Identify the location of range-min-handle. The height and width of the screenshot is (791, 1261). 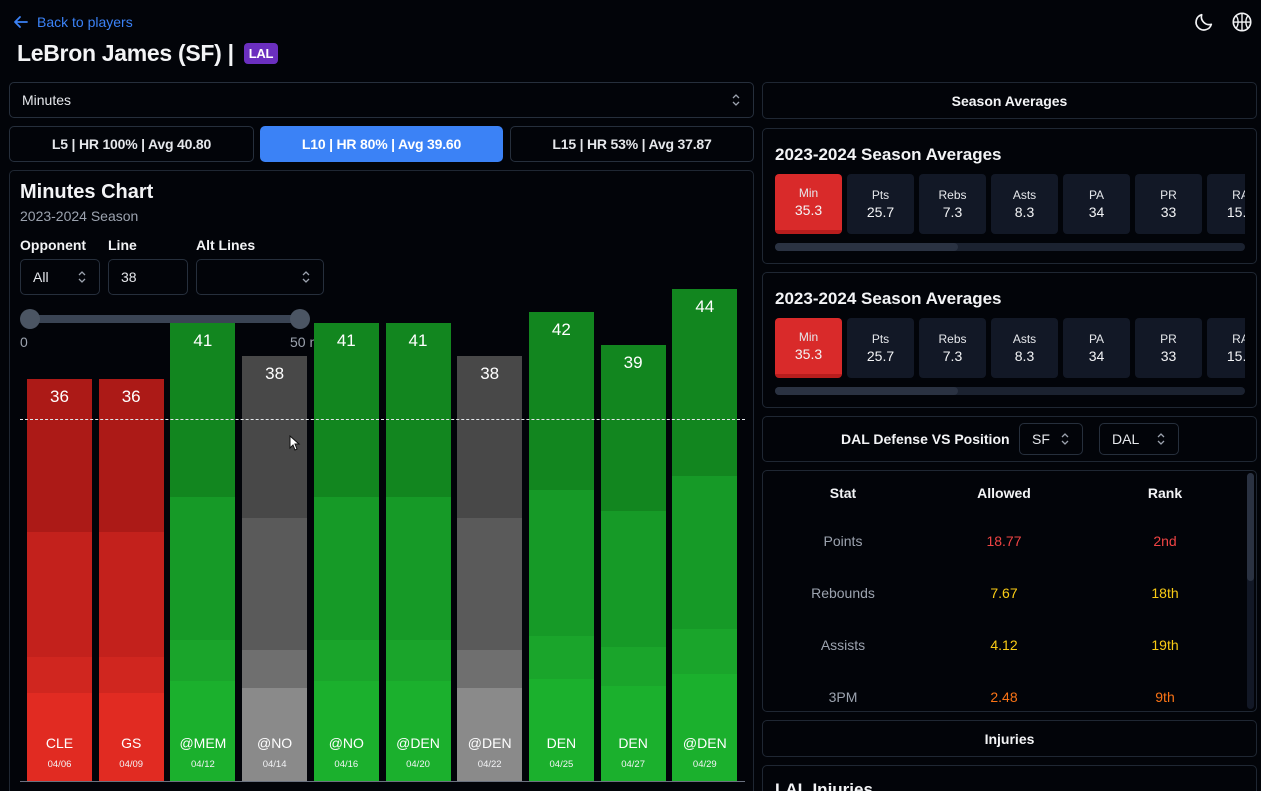
(30, 319).